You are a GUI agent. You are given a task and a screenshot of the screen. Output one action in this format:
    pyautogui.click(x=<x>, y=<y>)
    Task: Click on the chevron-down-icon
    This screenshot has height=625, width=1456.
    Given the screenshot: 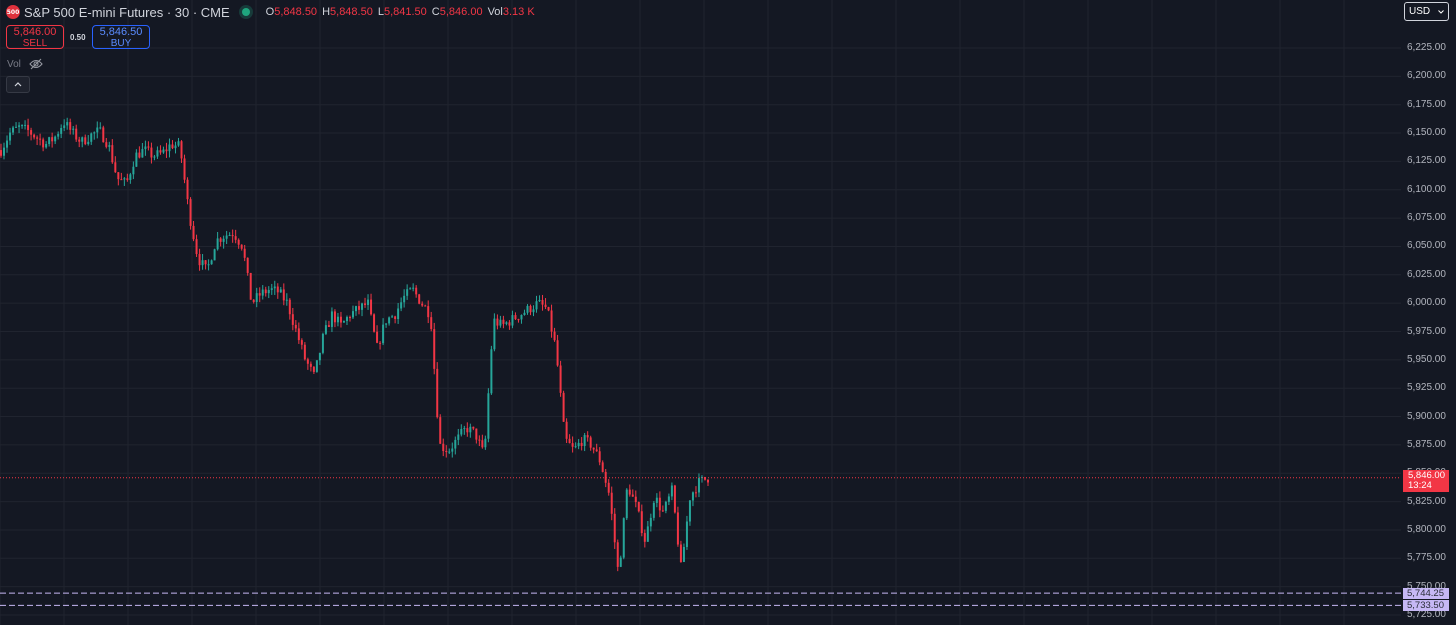 What is the action you would take?
    pyautogui.click(x=1441, y=11)
    